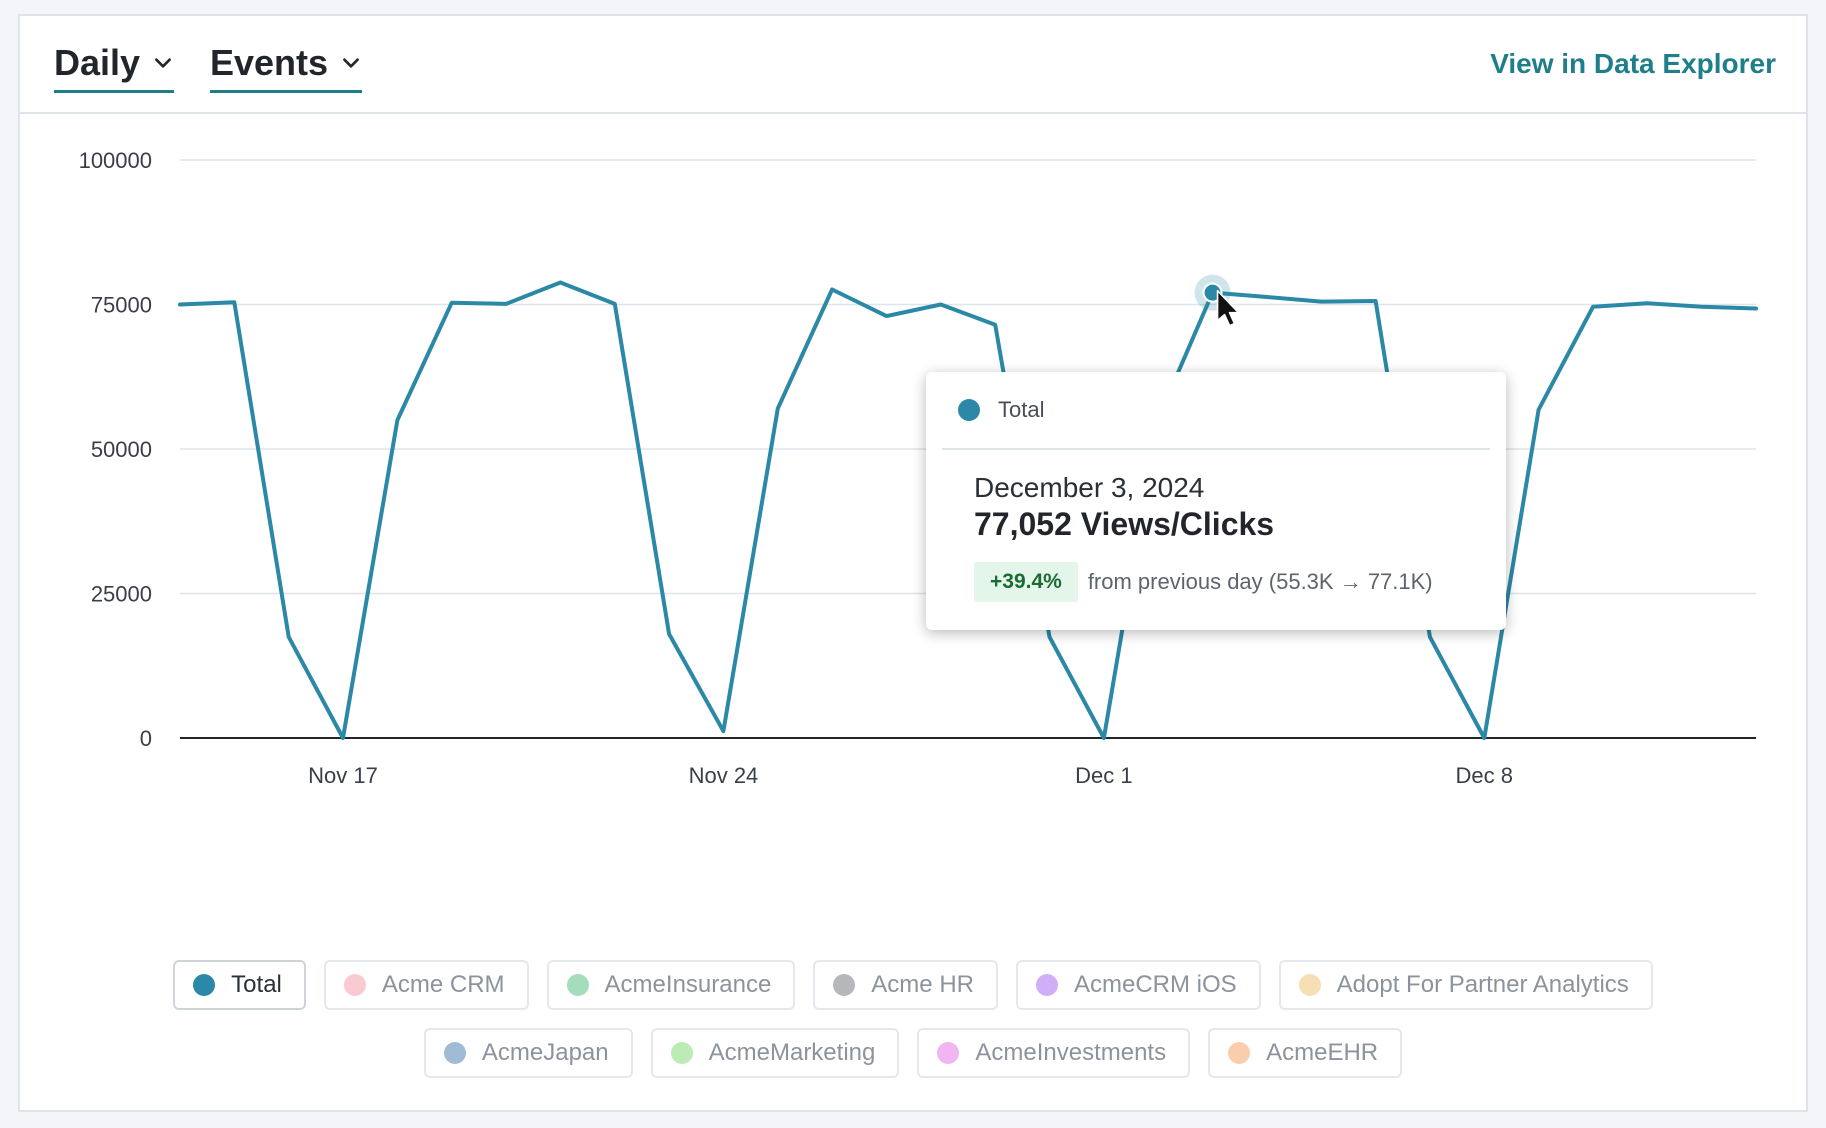 This screenshot has height=1128, width=1826. I want to click on series-color-dot, so click(969, 410).